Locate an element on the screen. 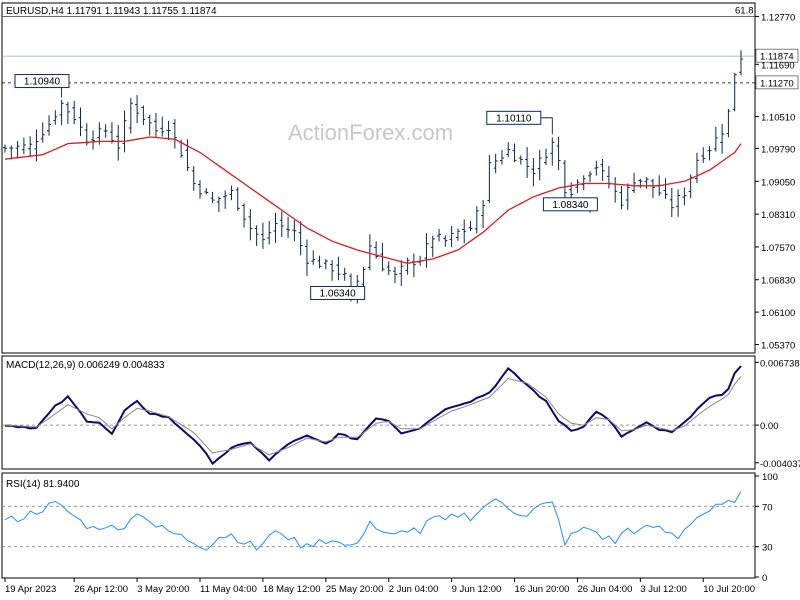 Image resolution: width=800 pixels, height=600 pixels. swing-annotation: 1.10940 is located at coordinates (42, 86).